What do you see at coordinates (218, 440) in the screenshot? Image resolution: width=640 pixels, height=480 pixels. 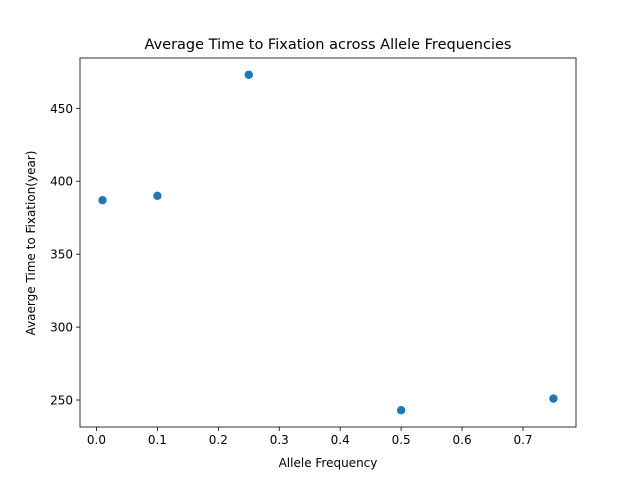 I see `x-tick-label: 0.2` at bounding box center [218, 440].